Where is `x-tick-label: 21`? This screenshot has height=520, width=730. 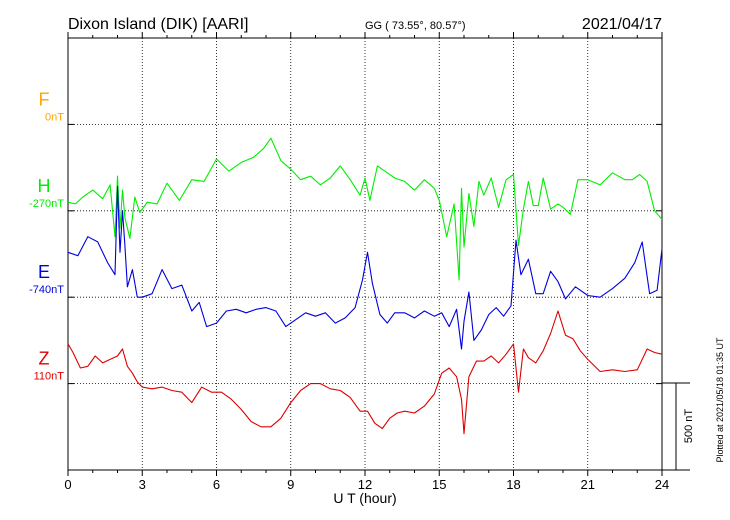 x-tick-label: 21 is located at coordinates (588, 484).